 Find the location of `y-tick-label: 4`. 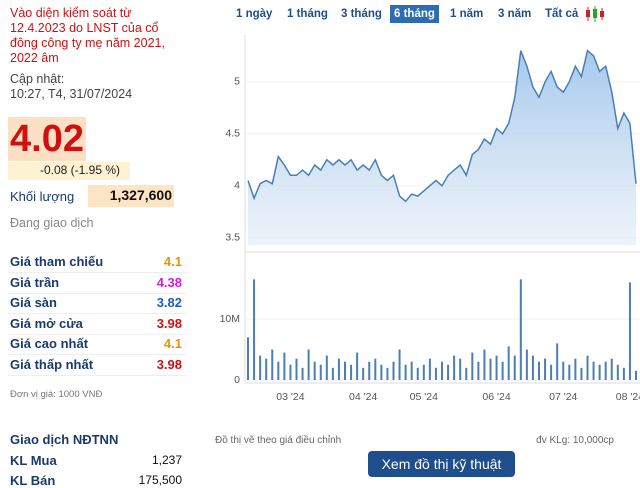

y-tick-label: 4 is located at coordinates (237, 186).